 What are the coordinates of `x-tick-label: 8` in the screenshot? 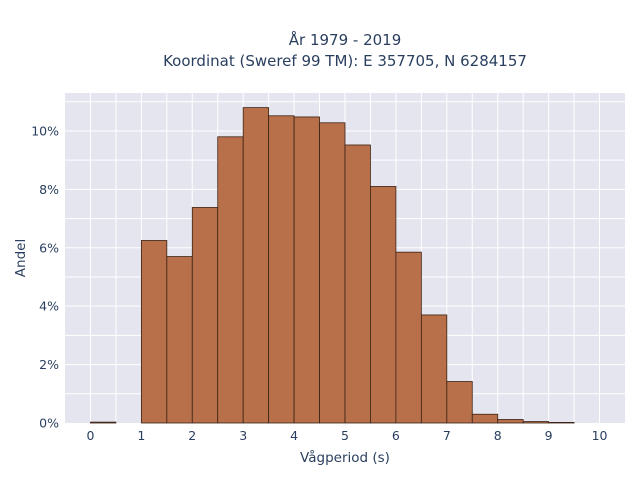 It's located at (498, 435).